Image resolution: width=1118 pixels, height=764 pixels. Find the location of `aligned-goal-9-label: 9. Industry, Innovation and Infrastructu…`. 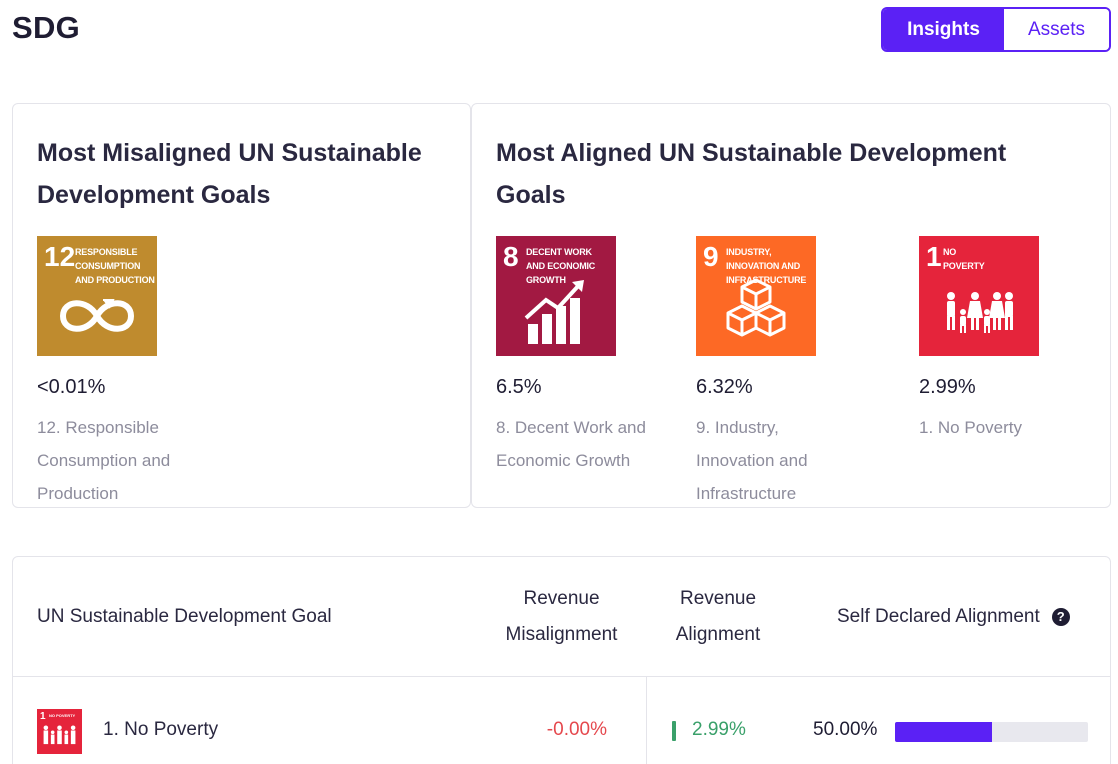

aligned-goal-9-label: 9. Industry, Innovation and Infrastructu… is located at coordinates (778, 460).